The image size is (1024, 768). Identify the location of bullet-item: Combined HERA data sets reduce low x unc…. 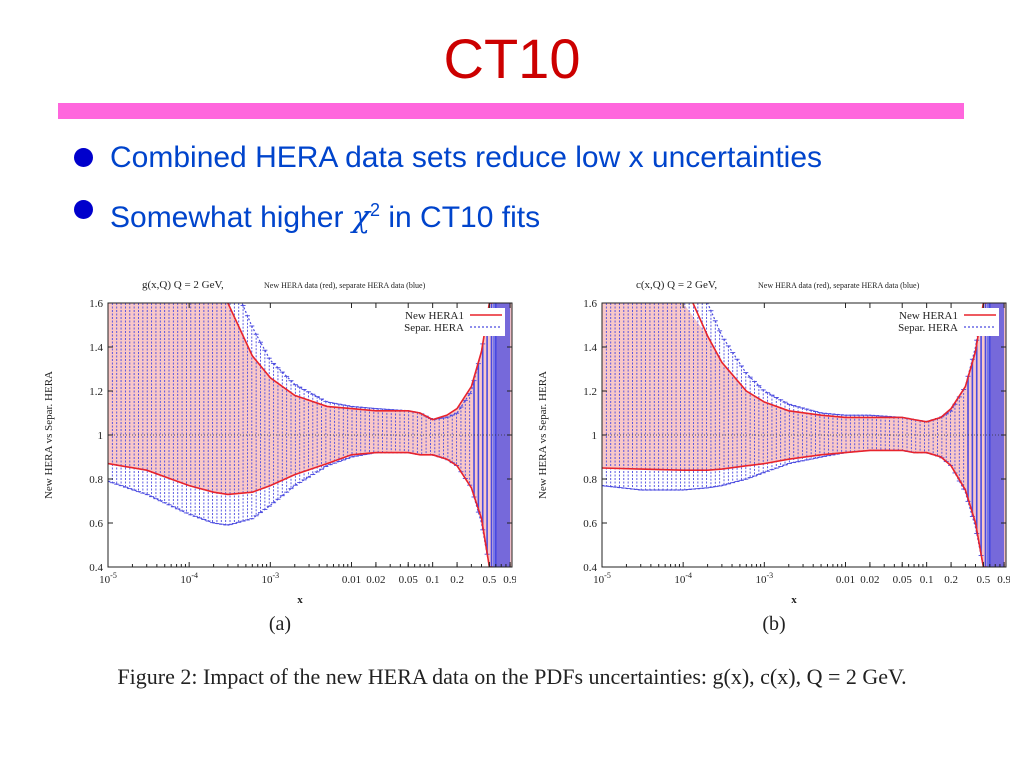
(448, 164).